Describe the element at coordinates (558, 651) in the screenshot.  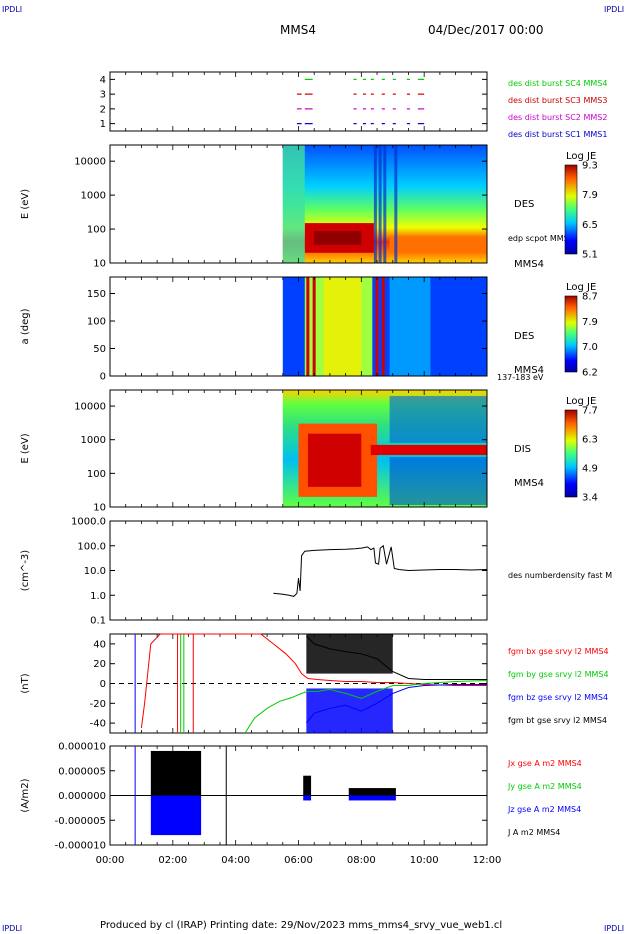
I see `legend-entry: fgm bx gse srvy l2 MMS4` at that location.